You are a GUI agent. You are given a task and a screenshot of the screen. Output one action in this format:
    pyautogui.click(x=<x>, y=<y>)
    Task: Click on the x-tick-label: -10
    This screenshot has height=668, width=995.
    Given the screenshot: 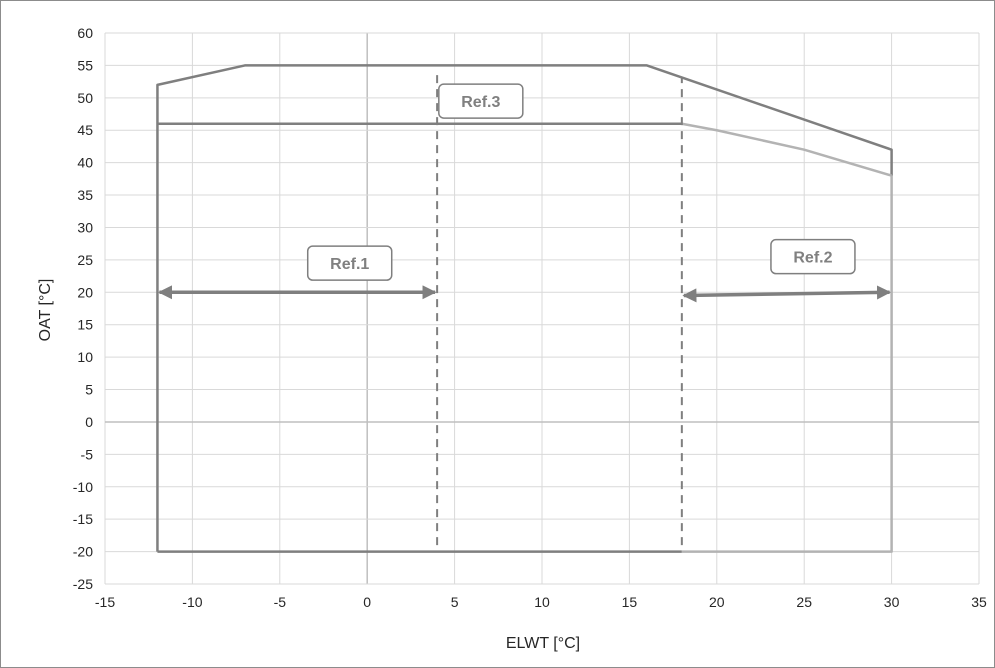 What is the action you would take?
    pyautogui.click(x=192, y=602)
    